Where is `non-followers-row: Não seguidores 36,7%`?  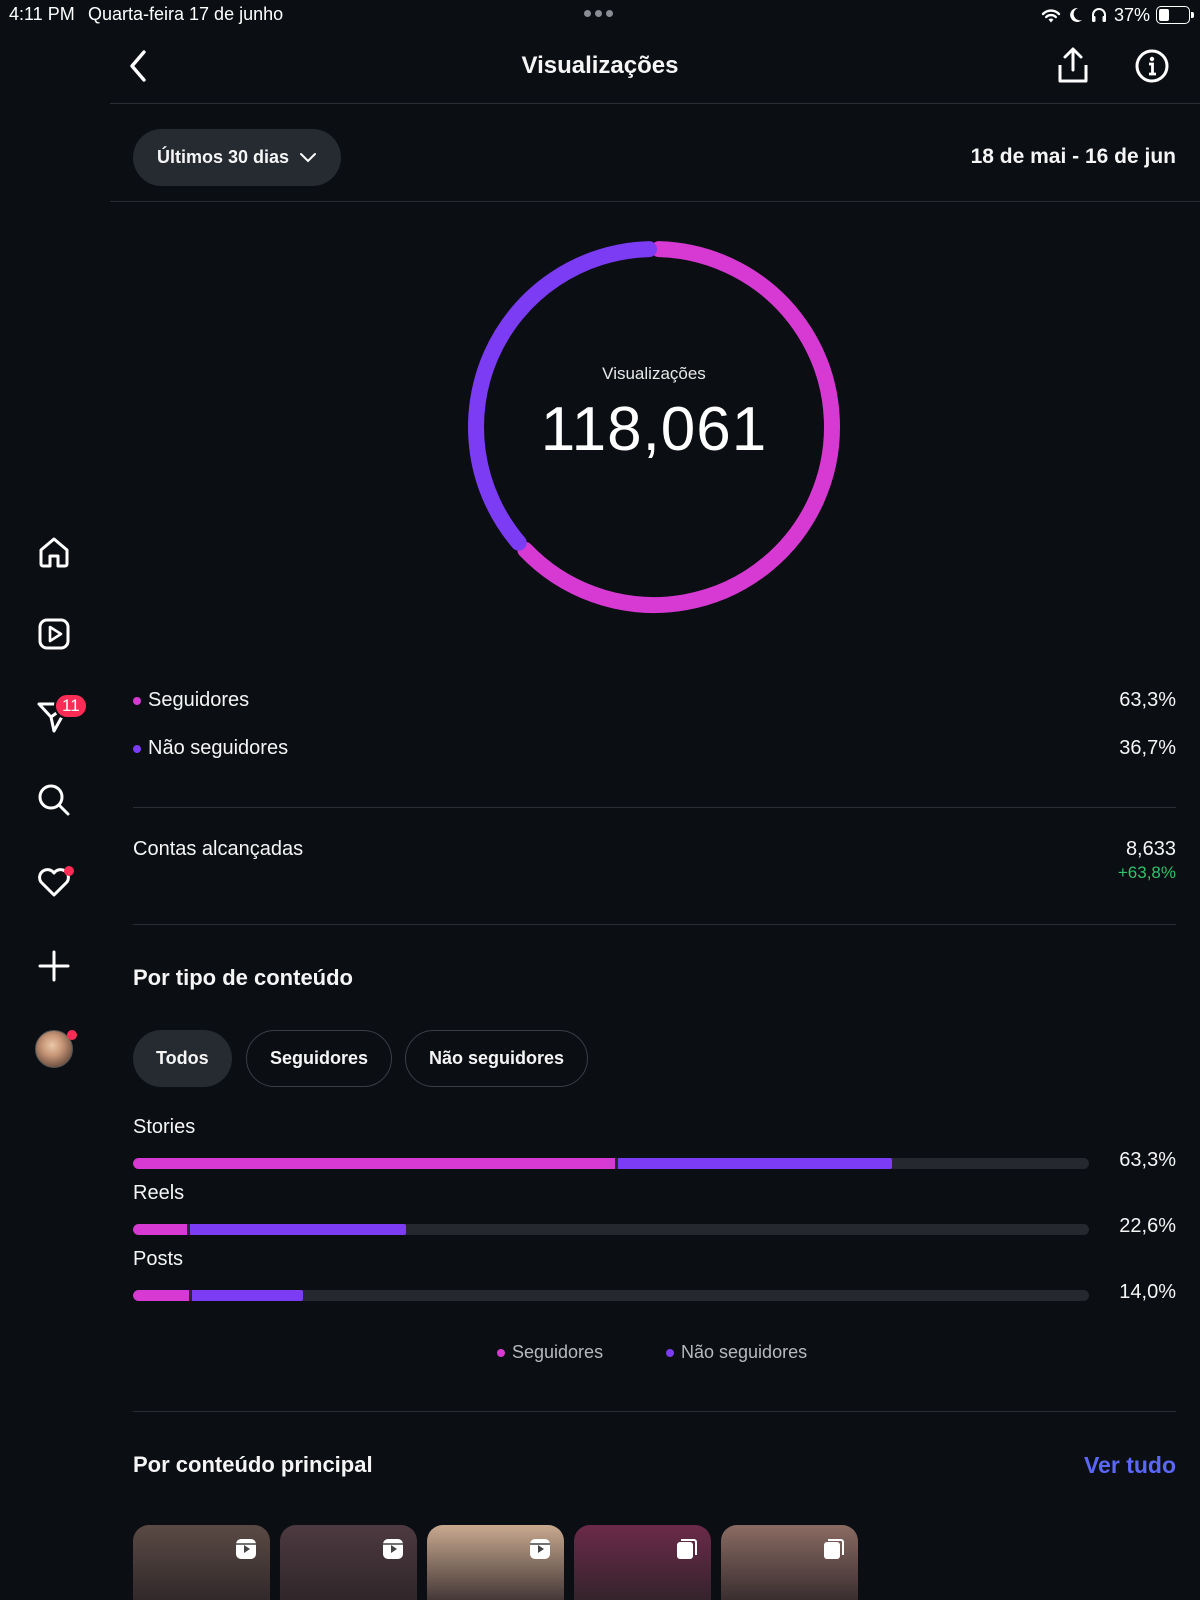
non-followers-row: Não seguidores 36,7% is located at coordinates (654, 748).